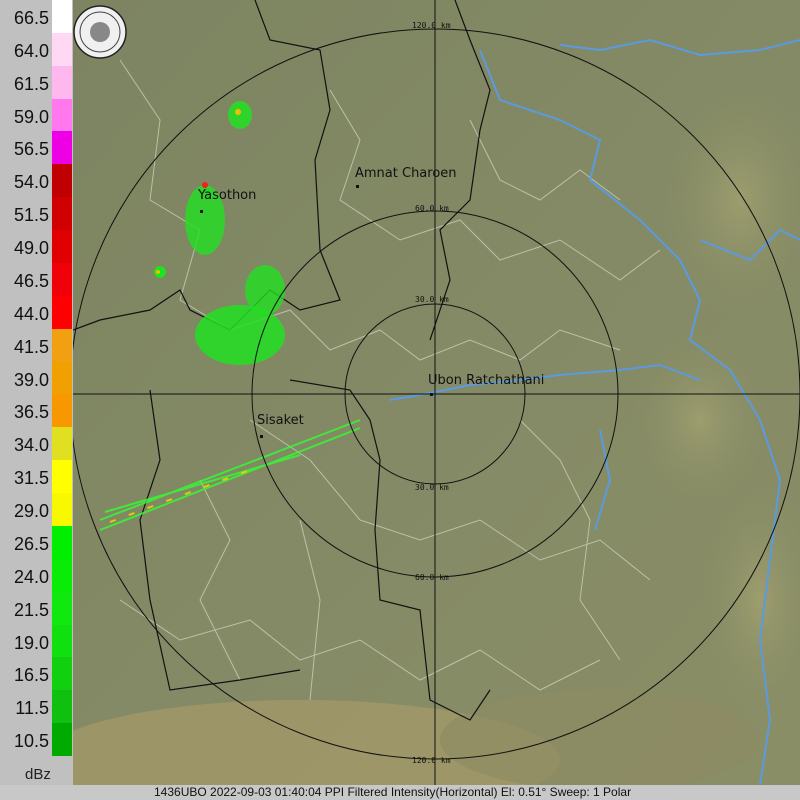  I want to click on color-scale-label: 66.5, so click(31, 18).